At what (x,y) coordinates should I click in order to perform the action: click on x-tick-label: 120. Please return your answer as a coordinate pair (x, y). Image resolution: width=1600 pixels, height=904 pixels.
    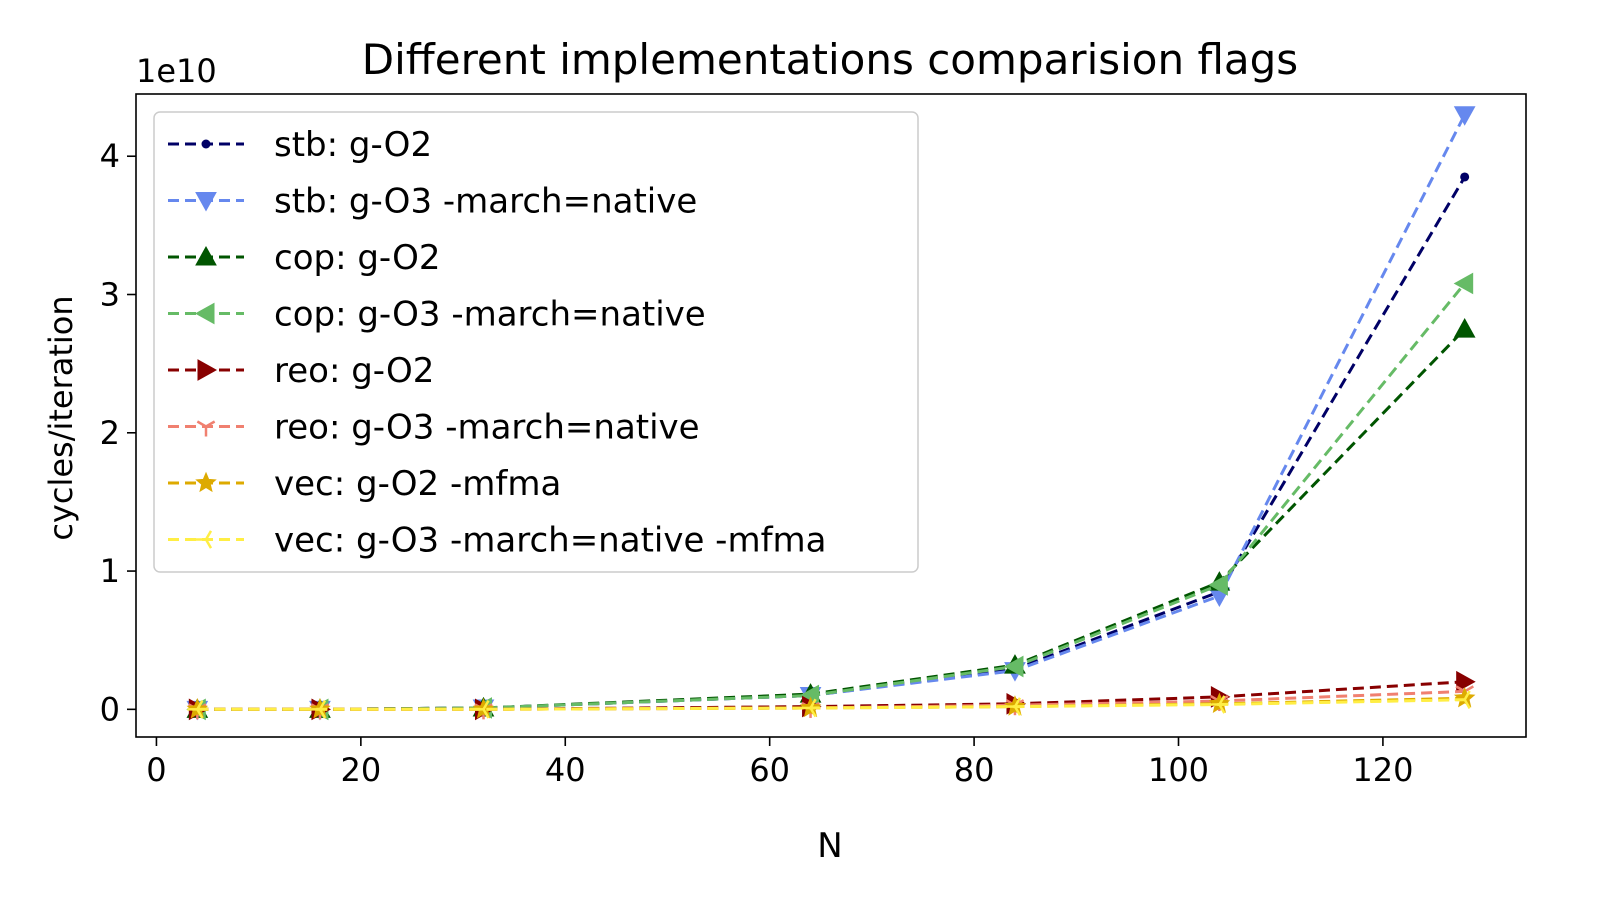
    Looking at the image, I should click on (1382, 770).